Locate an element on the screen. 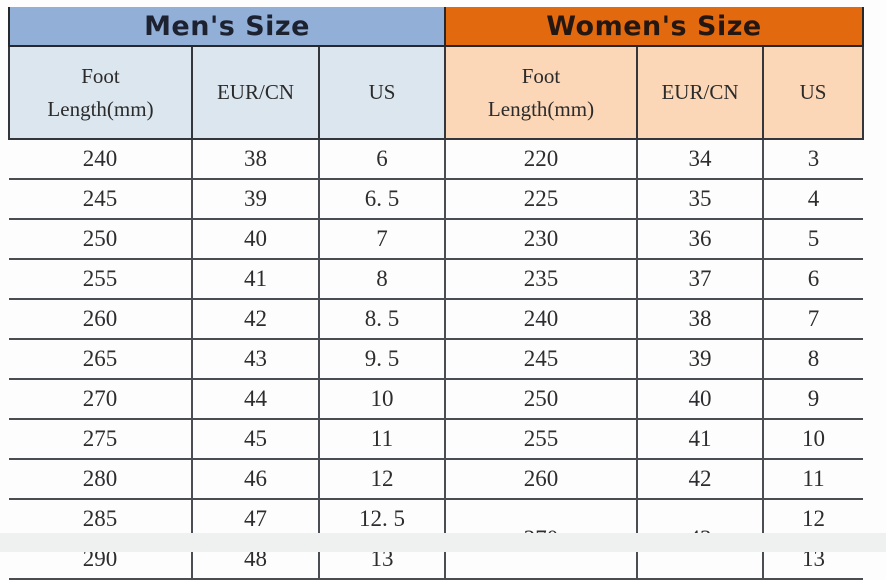  men-eur-cell: 43 is located at coordinates (255, 359).